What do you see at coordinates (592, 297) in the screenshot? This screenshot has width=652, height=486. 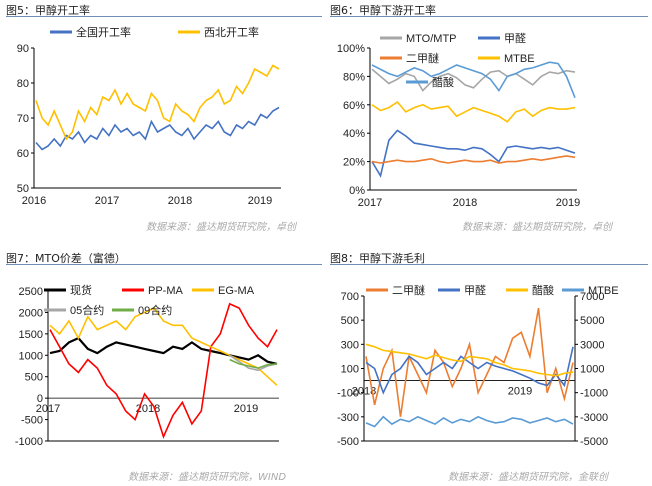 I see `y2-tick-label: 7000` at bounding box center [592, 297].